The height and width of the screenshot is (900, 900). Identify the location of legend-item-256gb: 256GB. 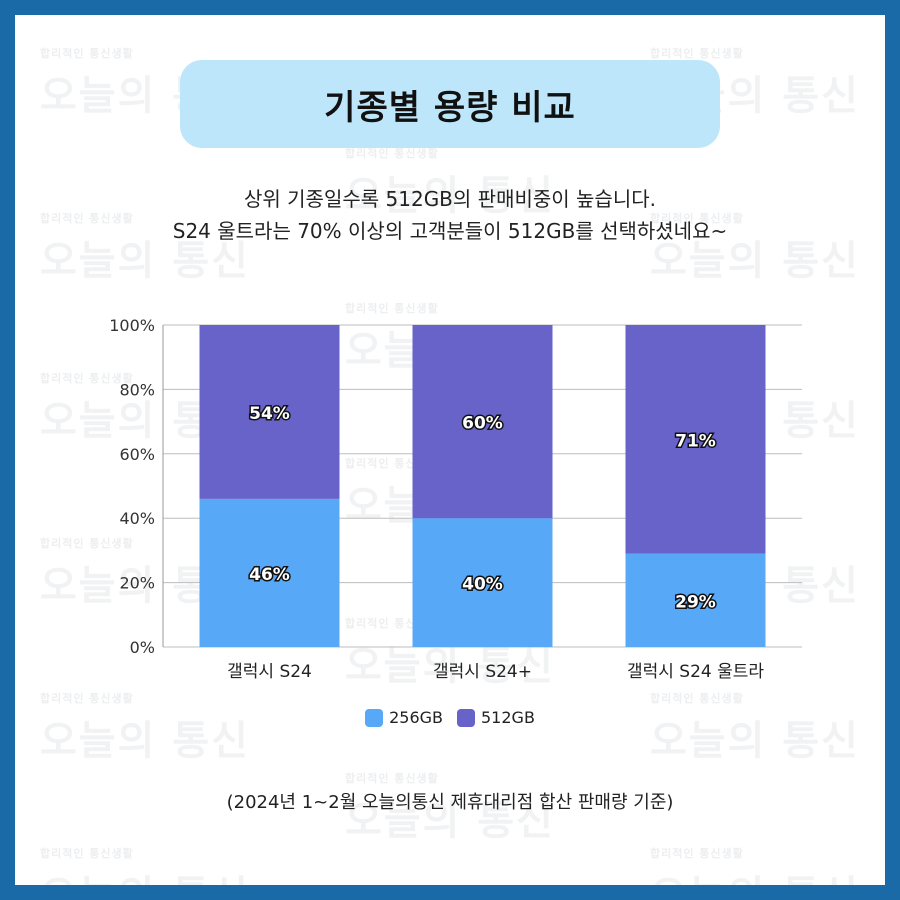
(404, 717).